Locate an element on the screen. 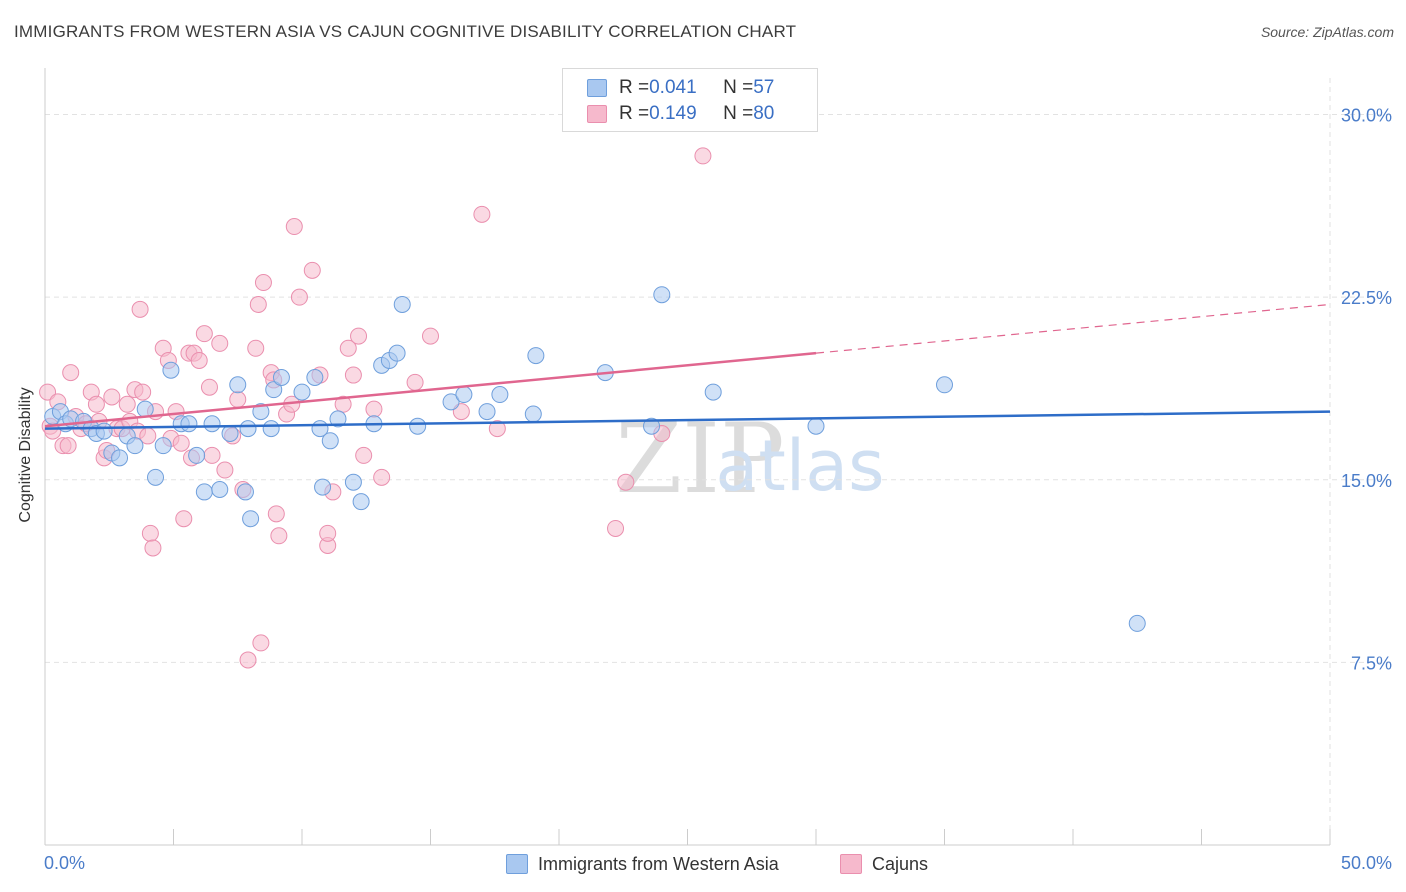 Image resolution: width=1406 pixels, height=892 pixels. western-asia-trend is located at coordinates (687, 420).